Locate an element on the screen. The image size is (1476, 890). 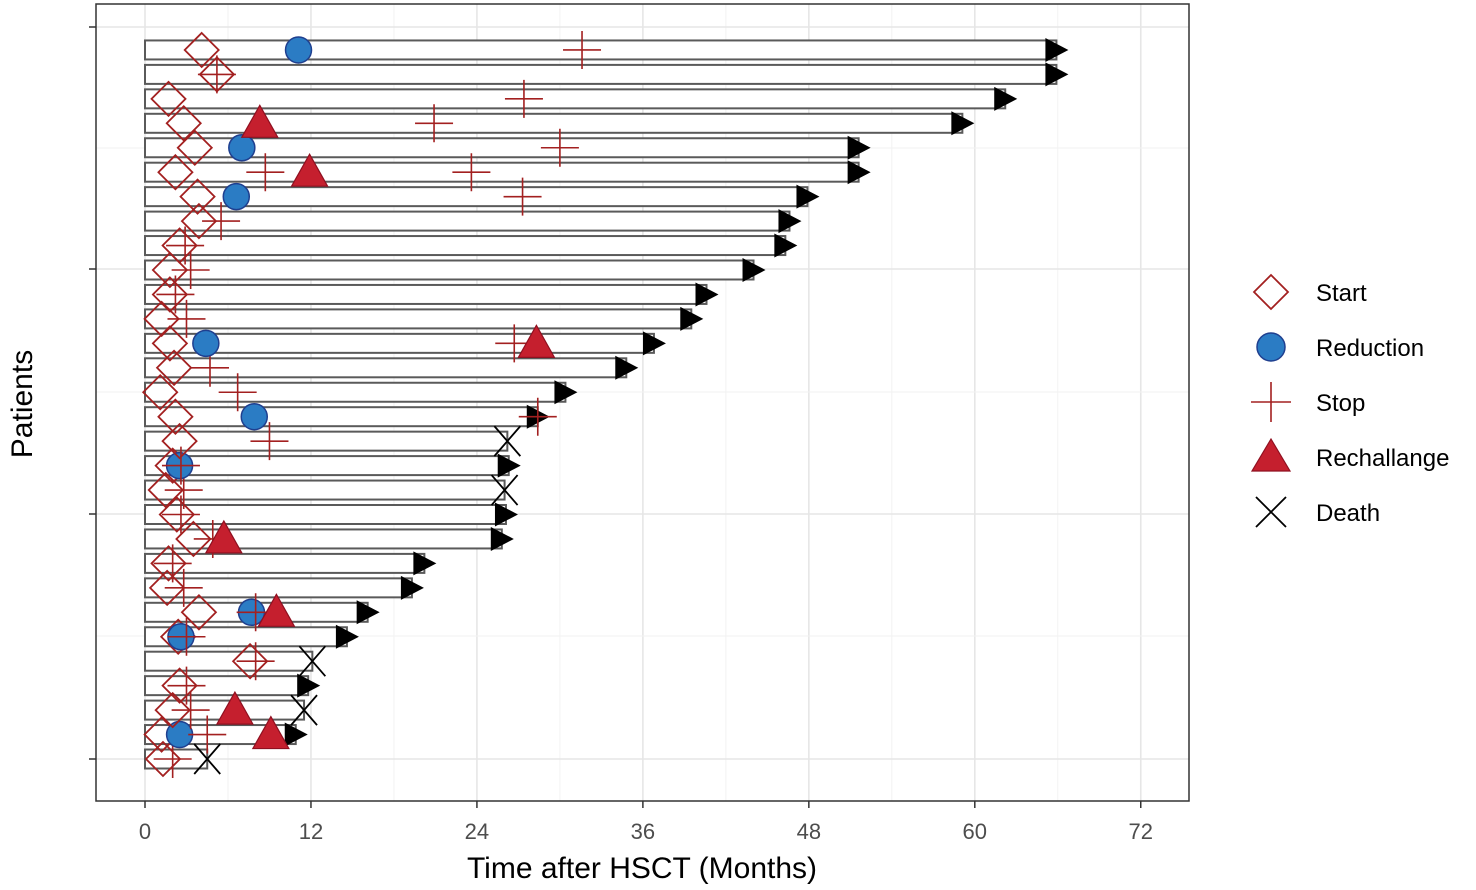
legend-rechallenge-icon is located at coordinates (1271, 454).